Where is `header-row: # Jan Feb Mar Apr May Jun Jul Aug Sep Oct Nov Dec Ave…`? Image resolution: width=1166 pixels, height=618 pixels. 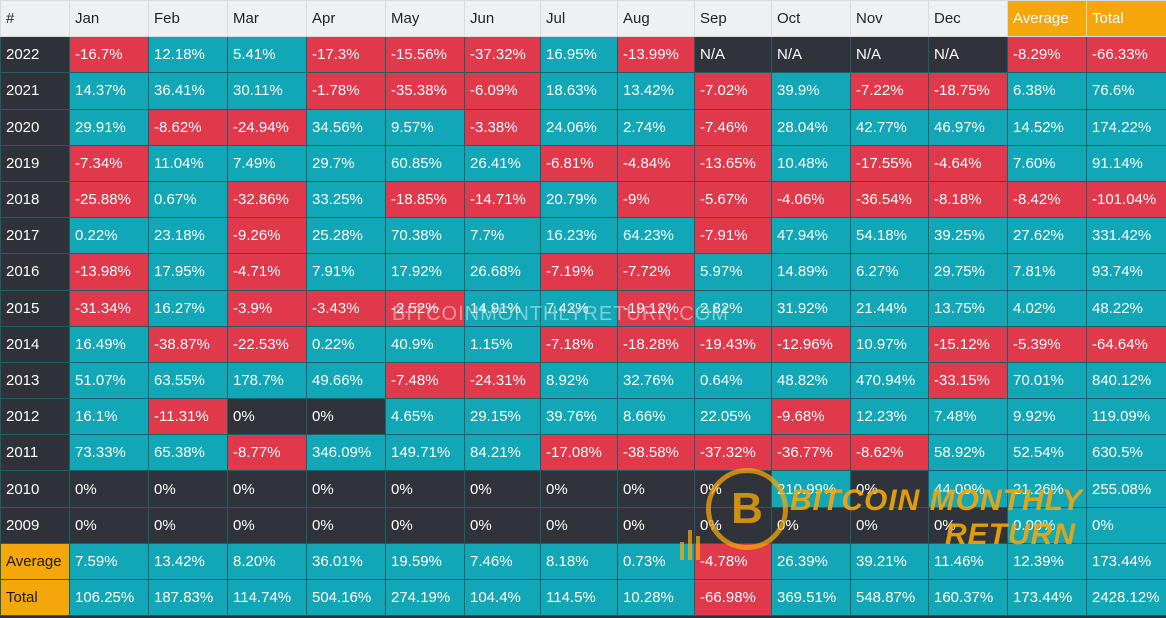
header-row: # Jan Feb Mar Apr May Jun Jul Aug Sep Oct Nov Dec Ave… is located at coordinates (583, 19).